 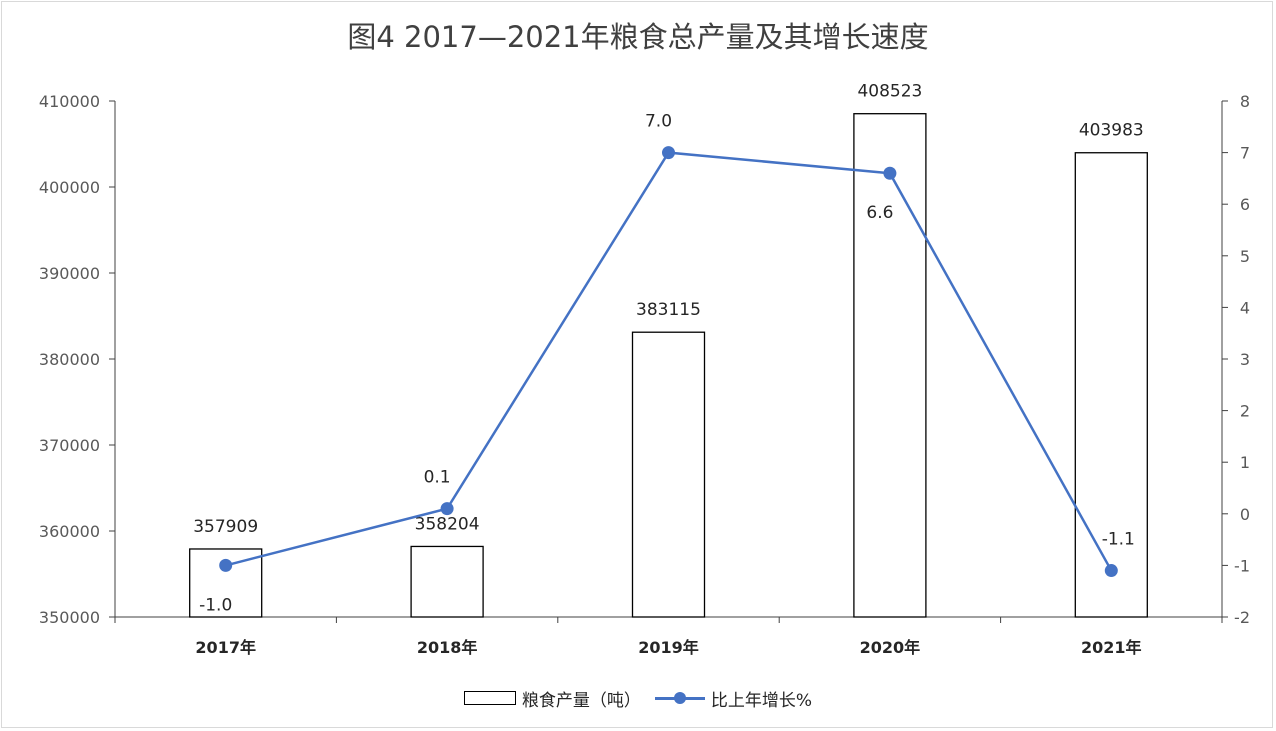 I want to click on y-right-tick-label: 0, so click(x=1245, y=514).